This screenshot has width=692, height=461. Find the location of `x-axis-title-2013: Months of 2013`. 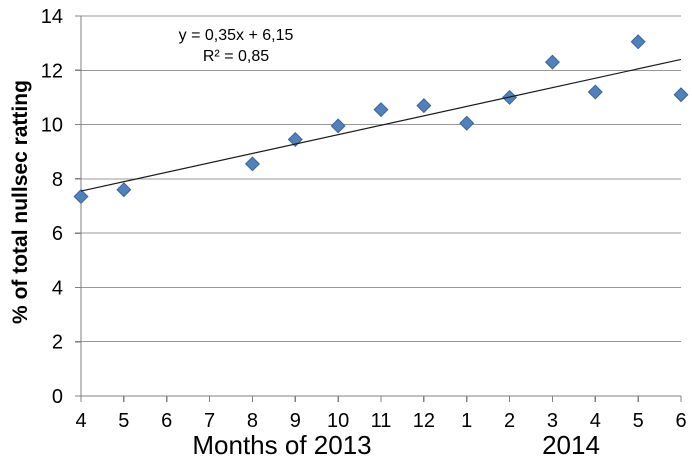

x-axis-title-2013: Months of 2013 is located at coordinates (282, 445).